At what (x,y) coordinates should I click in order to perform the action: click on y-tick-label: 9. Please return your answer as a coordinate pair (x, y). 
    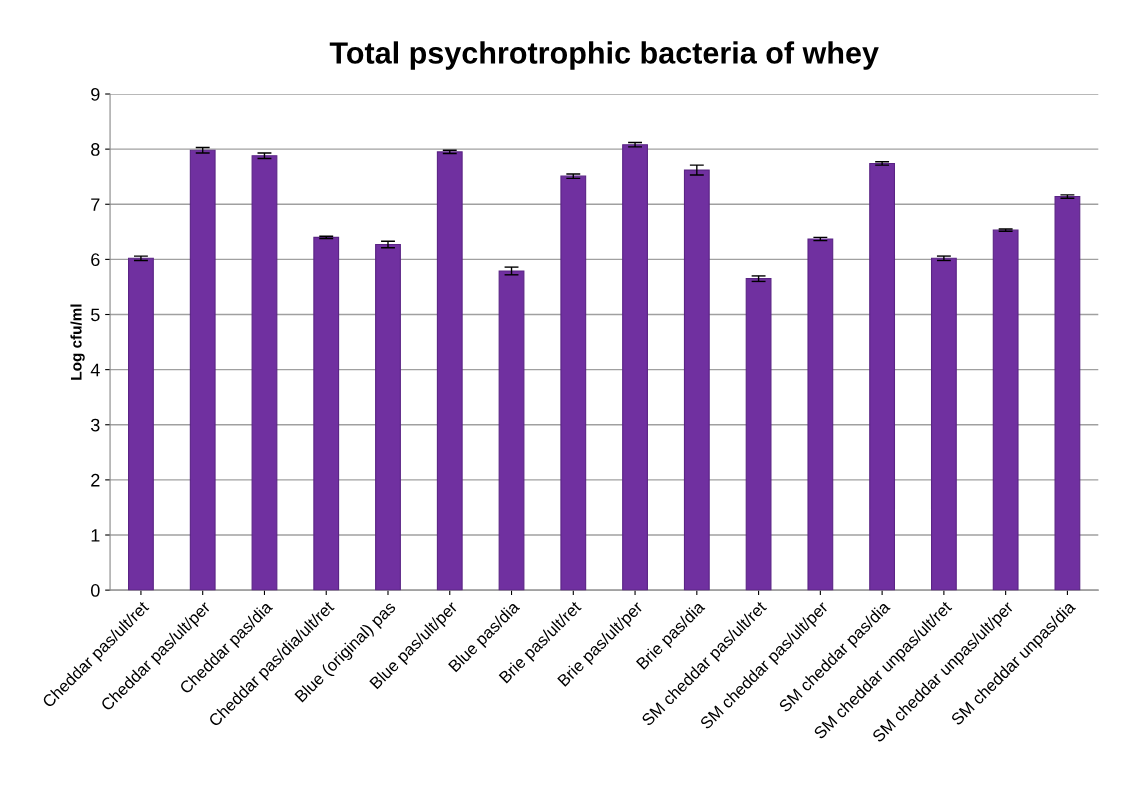
    Looking at the image, I should click on (95, 94).